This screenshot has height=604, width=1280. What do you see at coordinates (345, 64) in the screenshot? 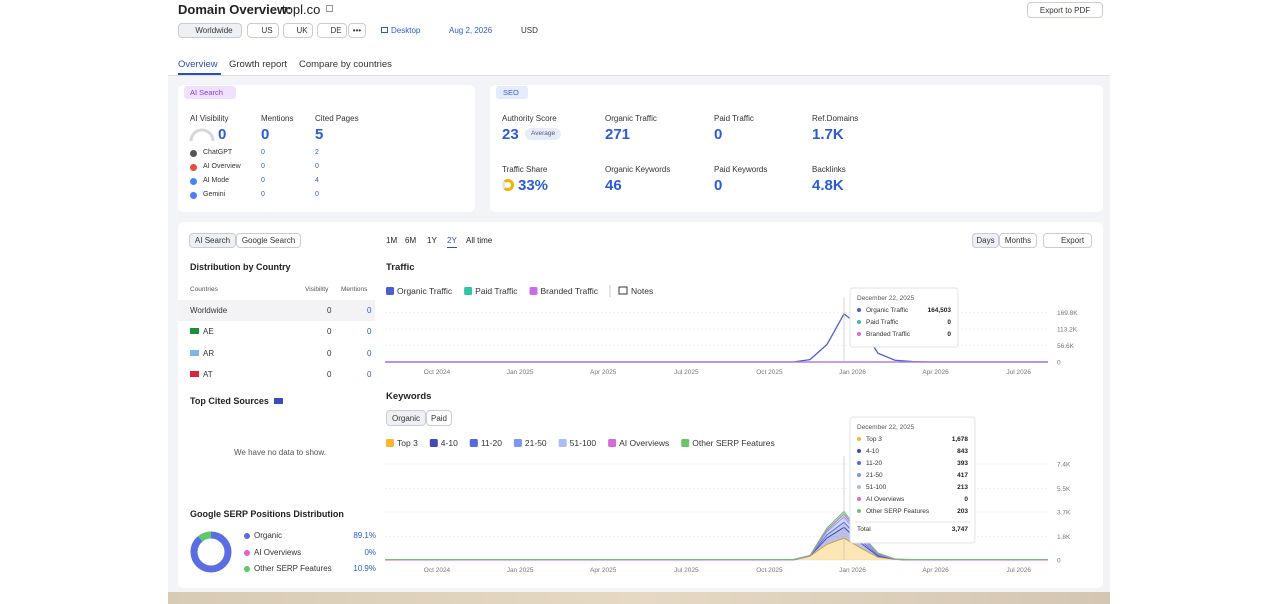
I see `tab: Compare by countries` at bounding box center [345, 64].